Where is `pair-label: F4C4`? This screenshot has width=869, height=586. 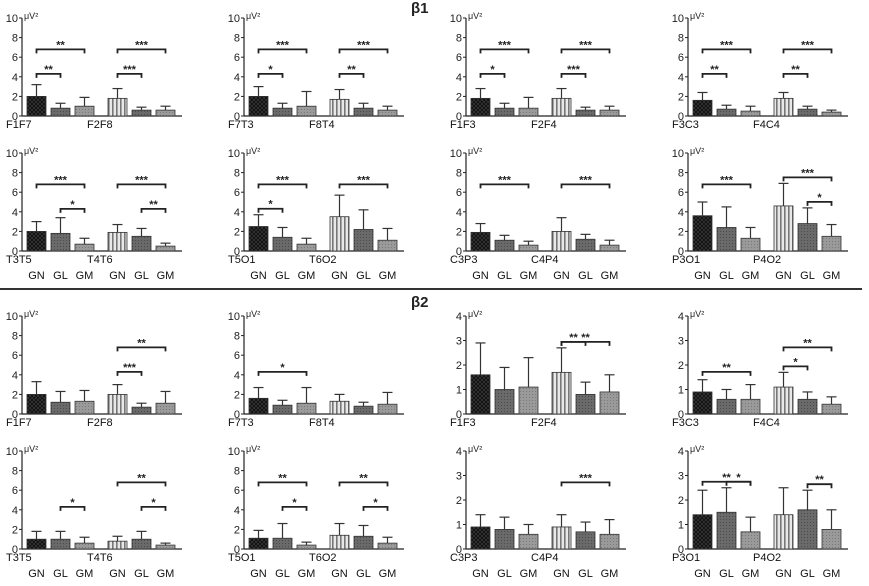
pair-label: F4C4 is located at coordinates (766, 423).